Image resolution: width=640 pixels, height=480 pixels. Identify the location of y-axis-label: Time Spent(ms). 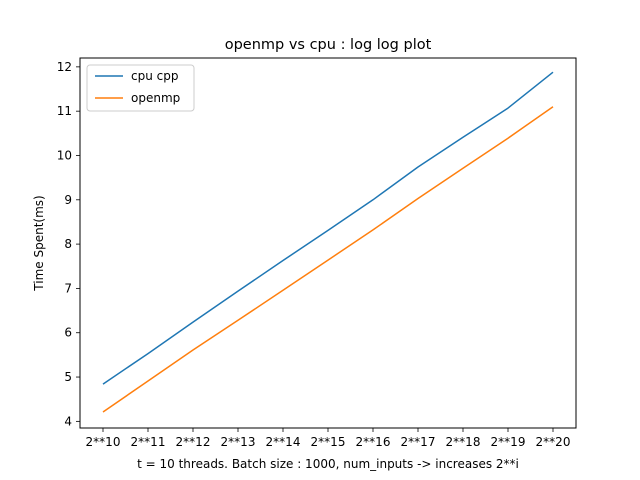
(39, 243).